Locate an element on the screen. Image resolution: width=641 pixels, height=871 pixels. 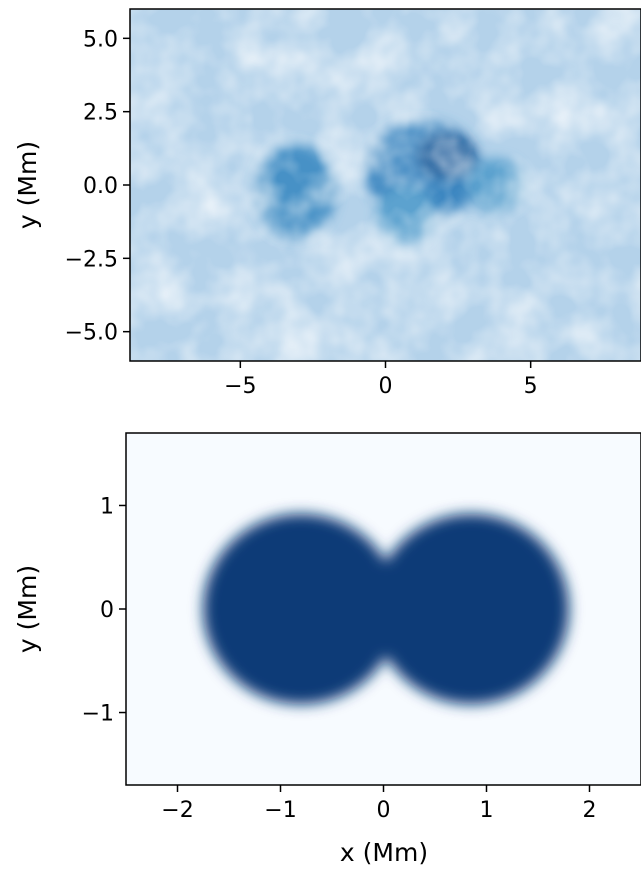
bottom-ylabel: y (Mm) is located at coordinates (27, 609).